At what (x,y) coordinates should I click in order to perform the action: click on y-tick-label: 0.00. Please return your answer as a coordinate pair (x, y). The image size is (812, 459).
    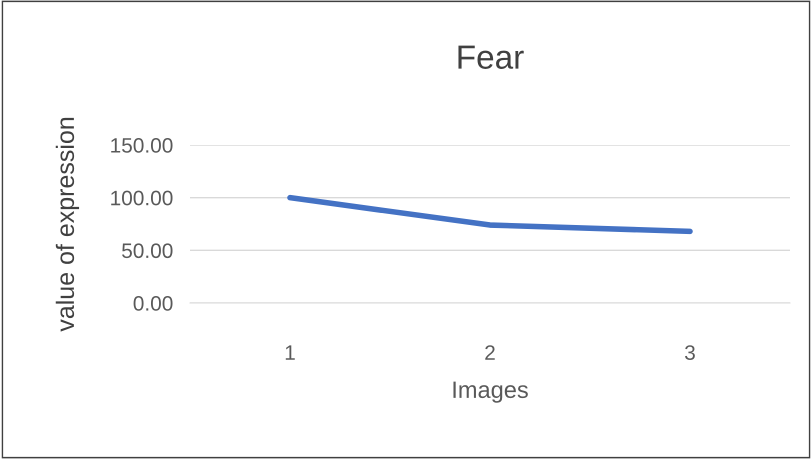
    Looking at the image, I should click on (153, 303).